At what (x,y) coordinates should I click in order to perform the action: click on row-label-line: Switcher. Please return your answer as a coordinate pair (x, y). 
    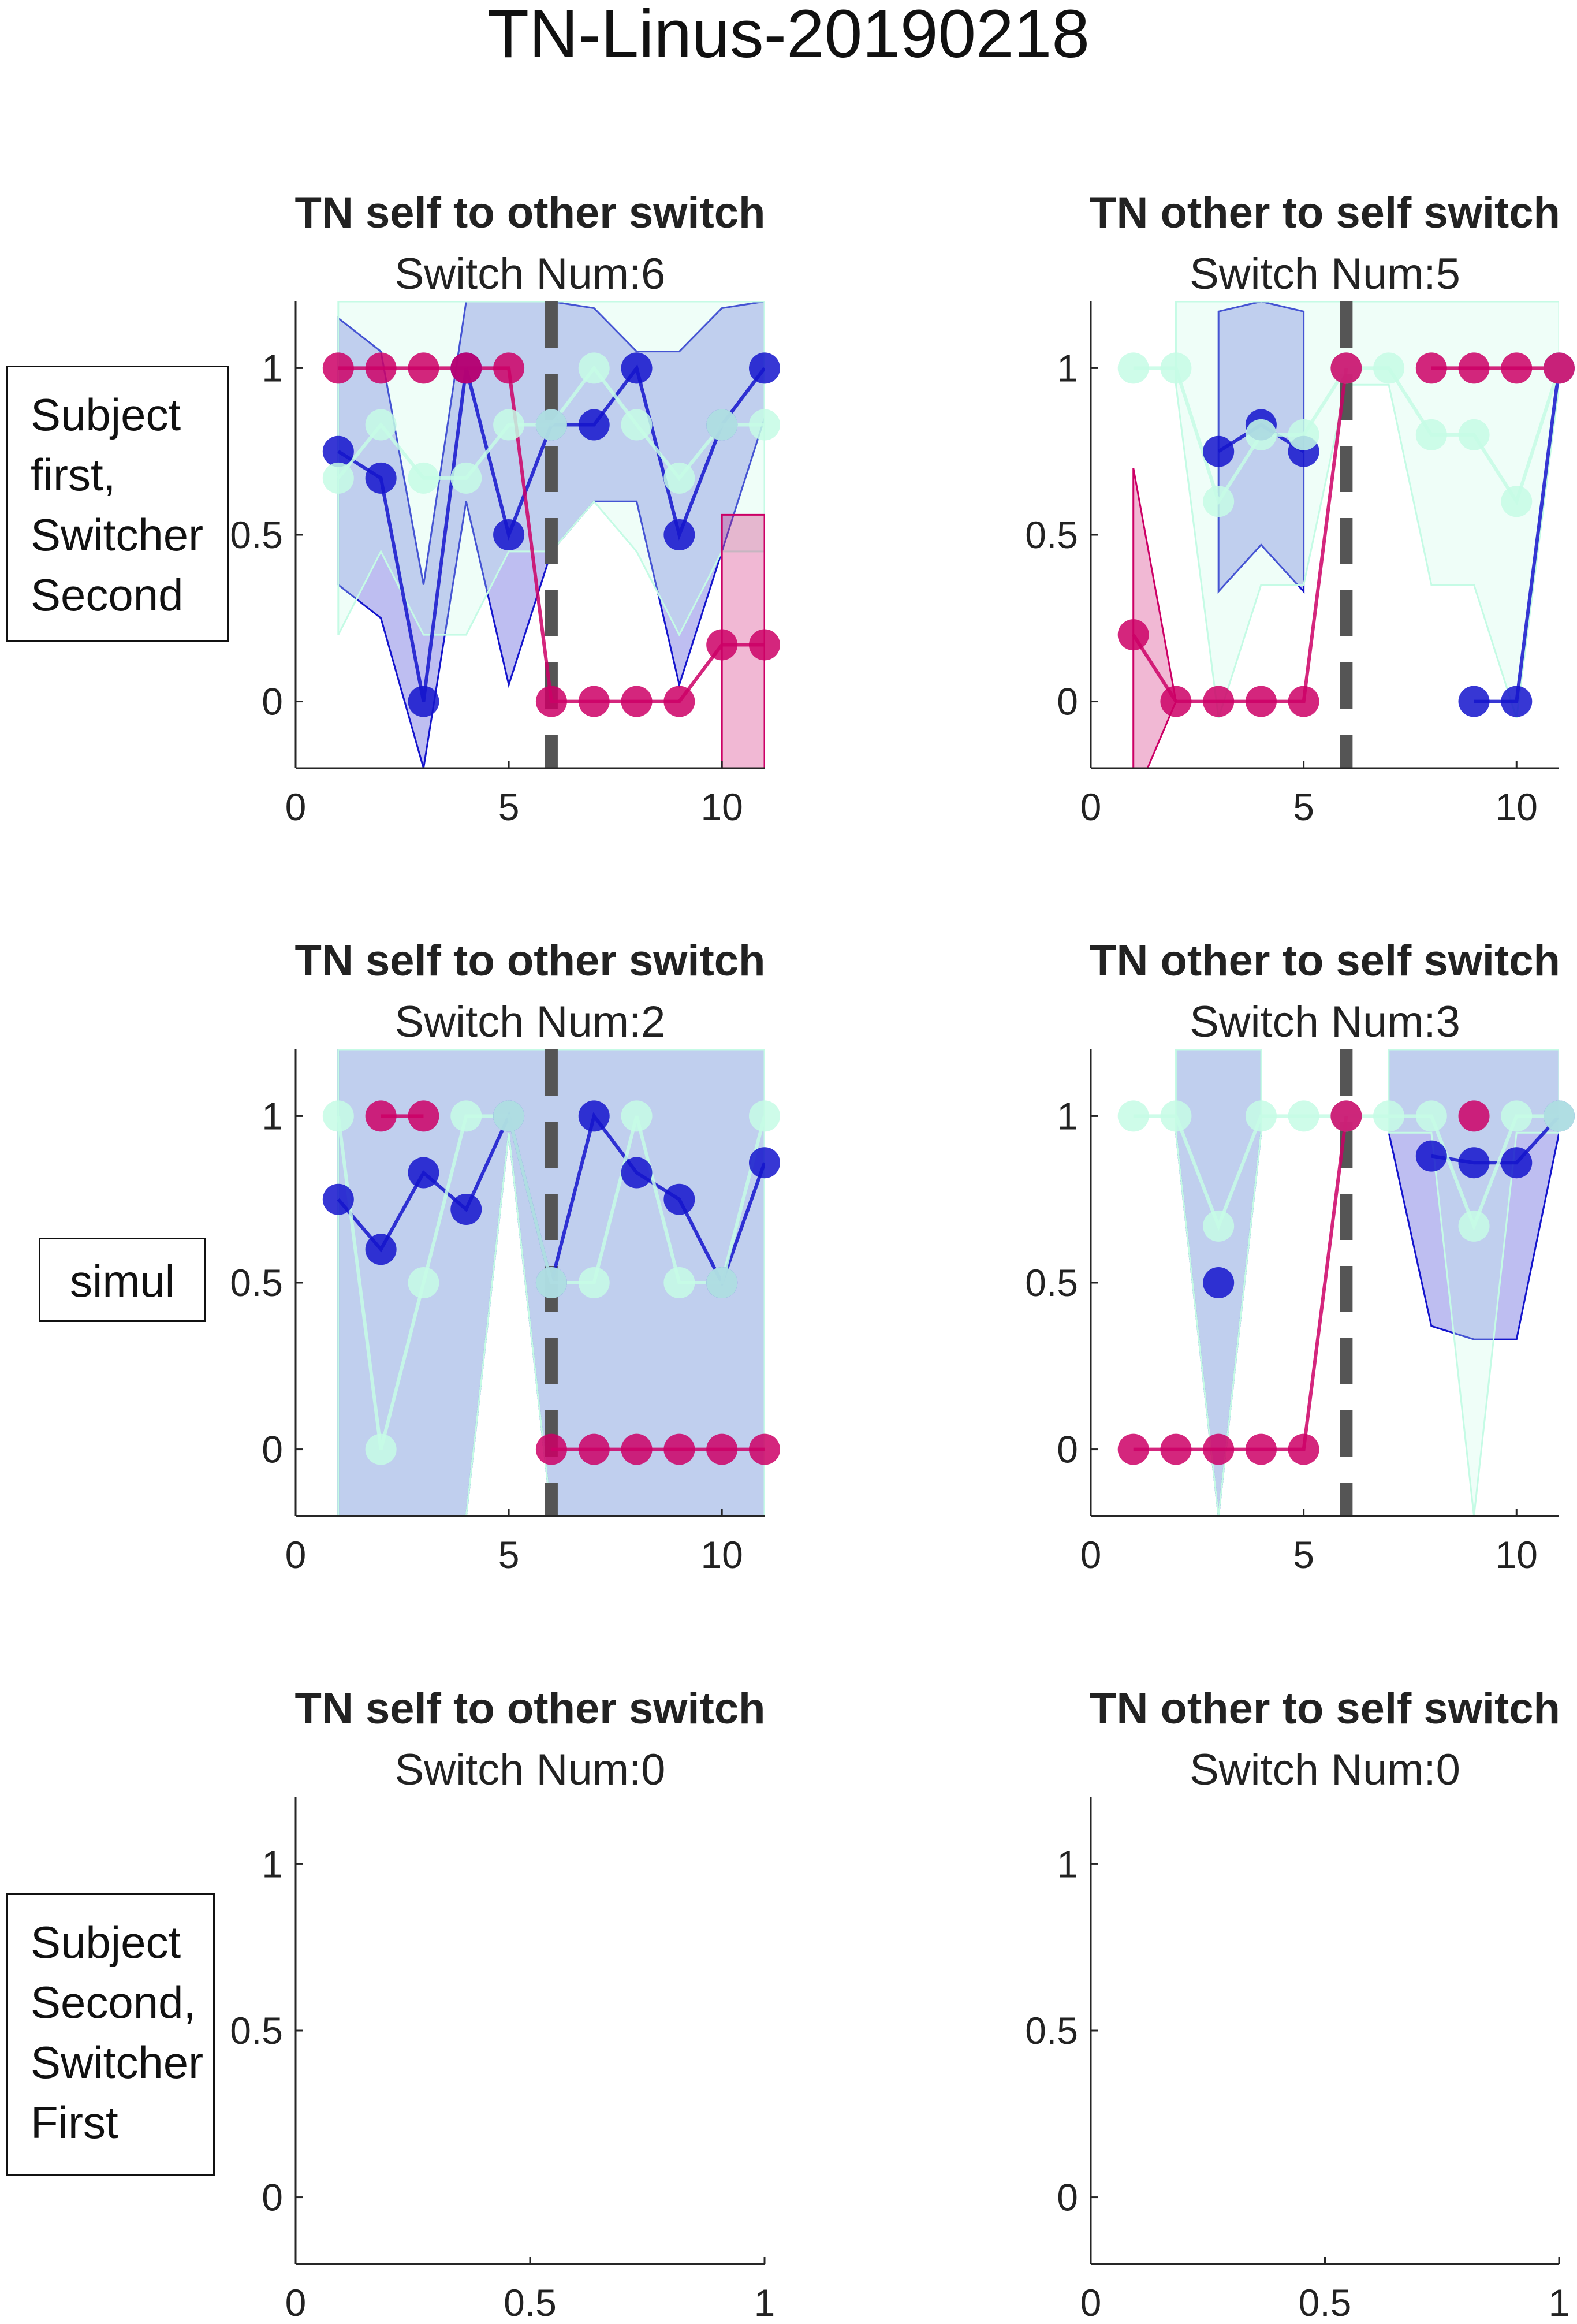
    Looking at the image, I should click on (117, 2062).